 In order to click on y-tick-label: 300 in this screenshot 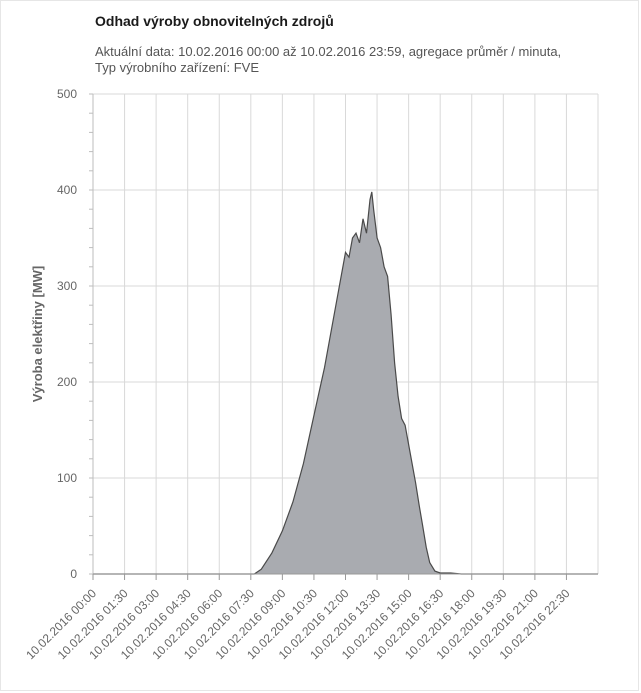, I will do `click(67, 286)`.